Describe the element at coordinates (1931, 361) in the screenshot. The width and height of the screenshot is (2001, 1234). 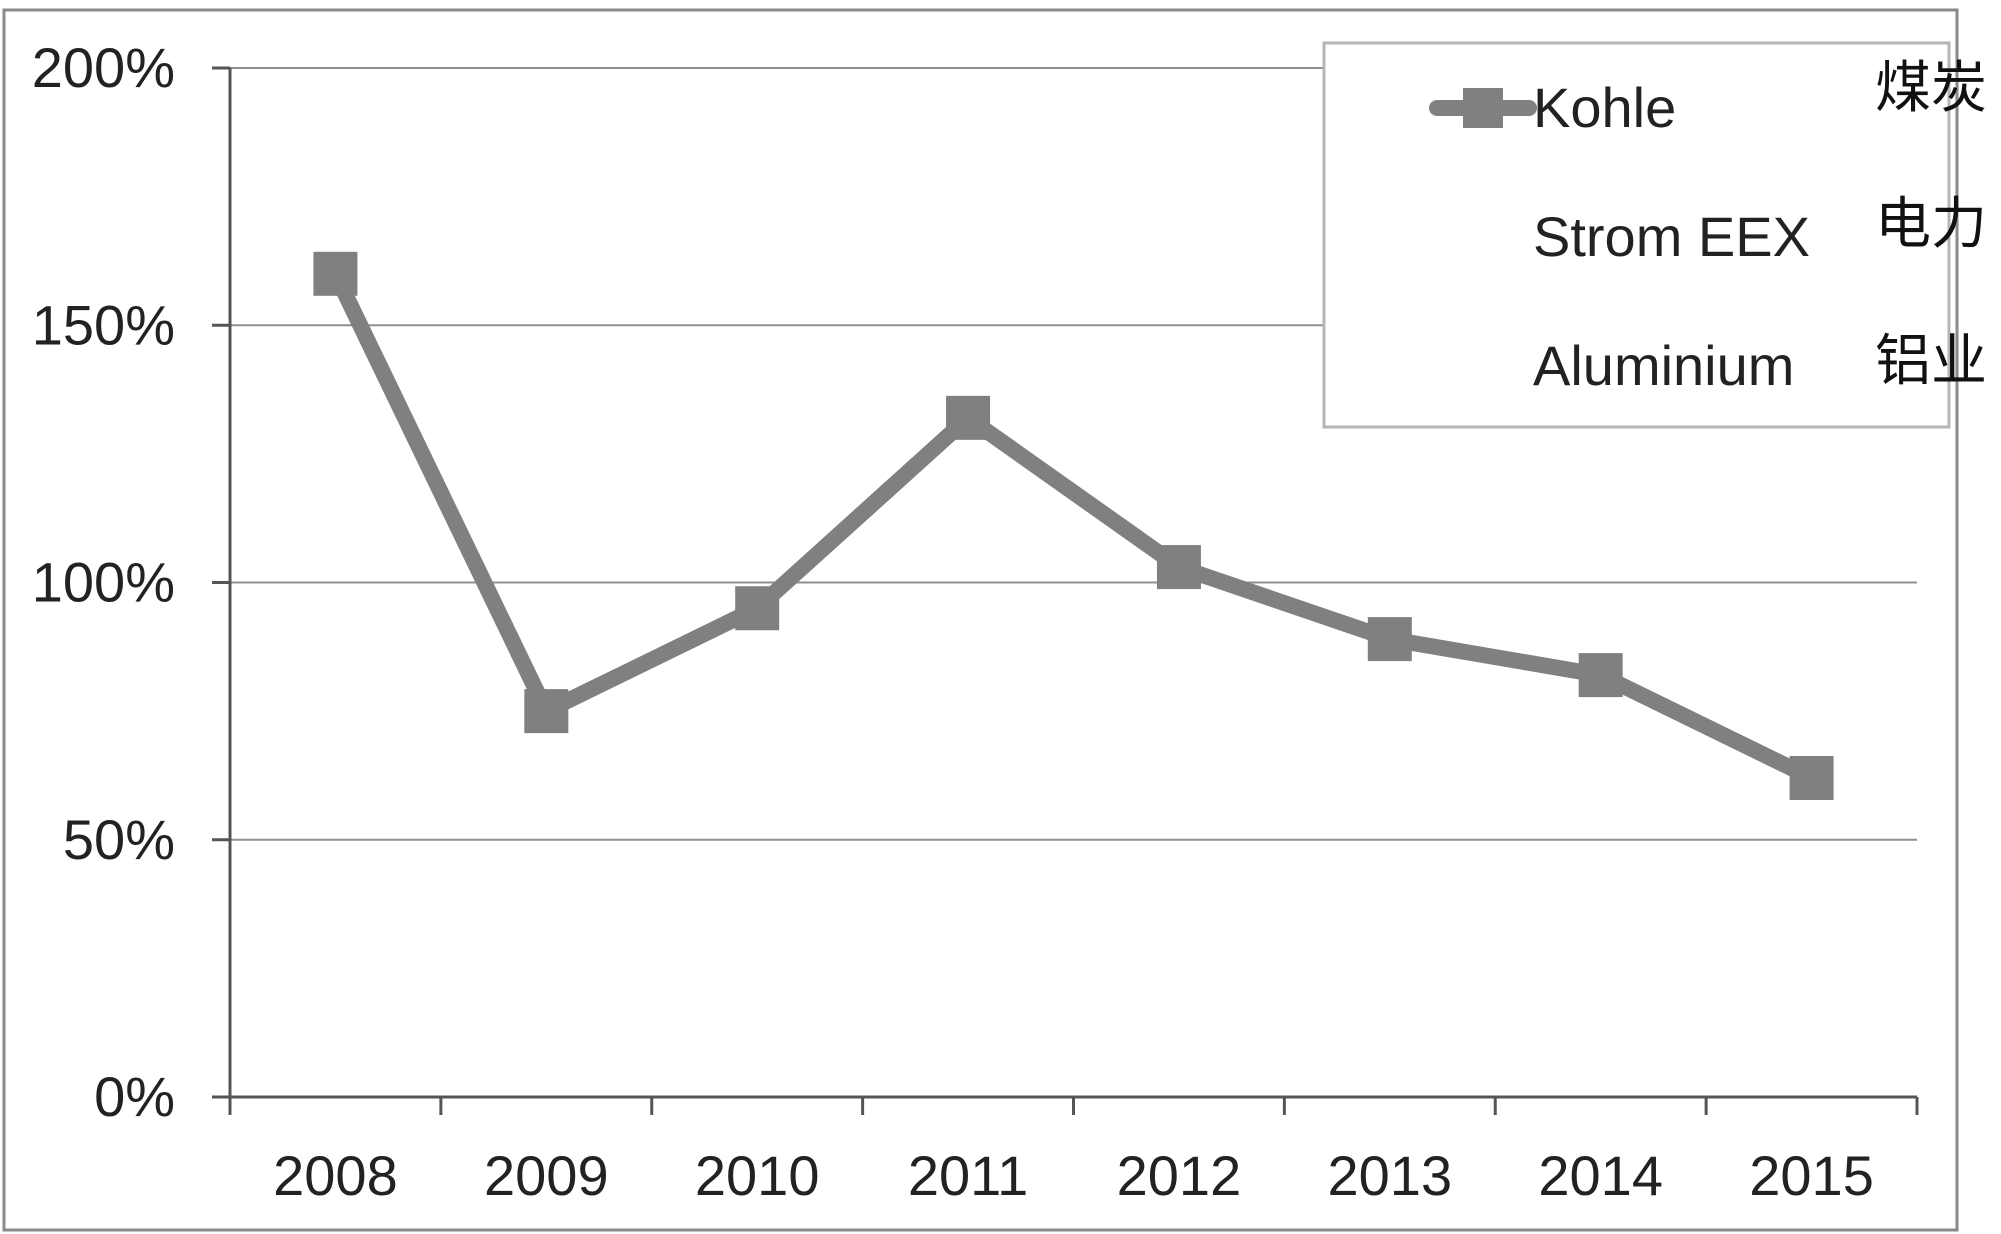
I see `annotation-aluminium: 铝业` at that location.